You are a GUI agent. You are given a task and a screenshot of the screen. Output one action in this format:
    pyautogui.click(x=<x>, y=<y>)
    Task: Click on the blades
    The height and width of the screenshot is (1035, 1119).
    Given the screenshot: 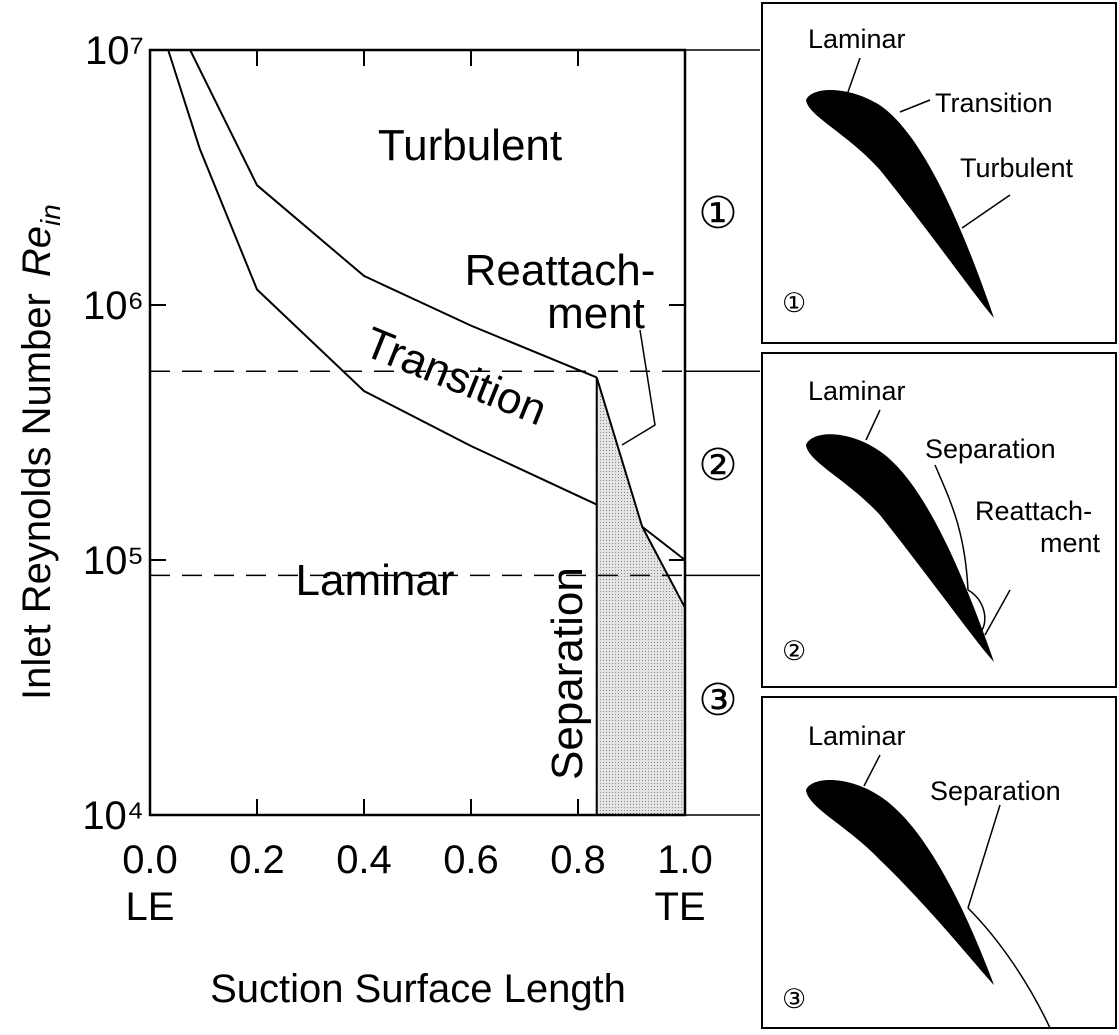 What is the action you would take?
    pyautogui.click(x=900, y=537)
    